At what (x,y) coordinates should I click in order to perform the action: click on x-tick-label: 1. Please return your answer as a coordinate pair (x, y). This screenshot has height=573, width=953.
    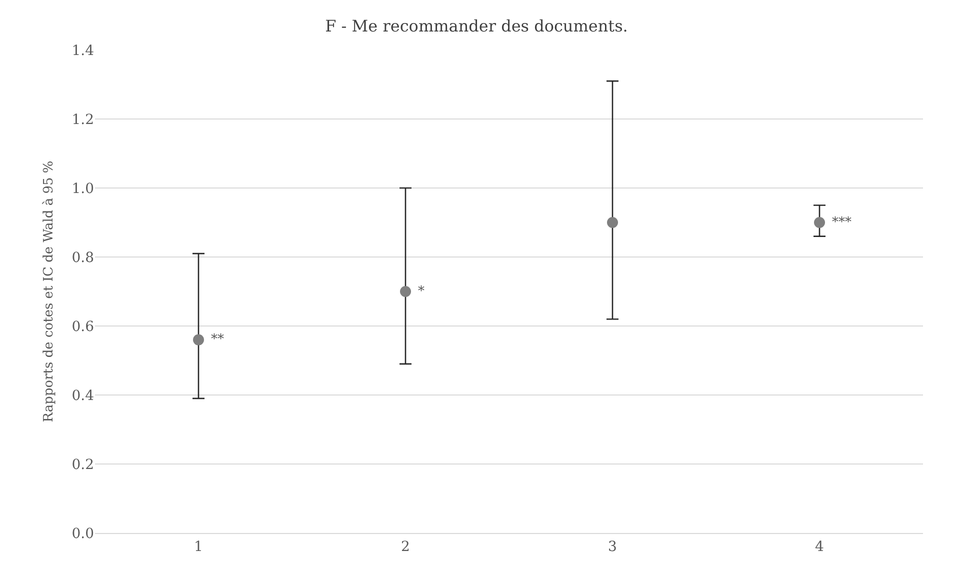
    Looking at the image, I should click on (198, 546).